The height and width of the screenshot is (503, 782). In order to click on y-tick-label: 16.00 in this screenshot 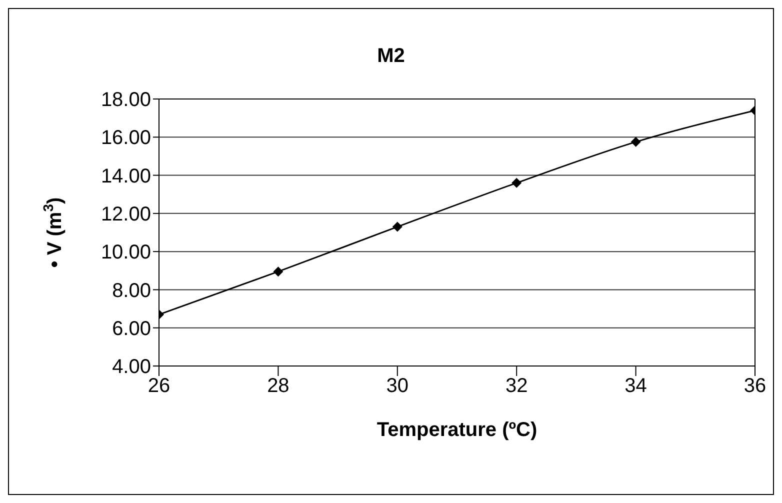, I will do `click(125, 138)`.